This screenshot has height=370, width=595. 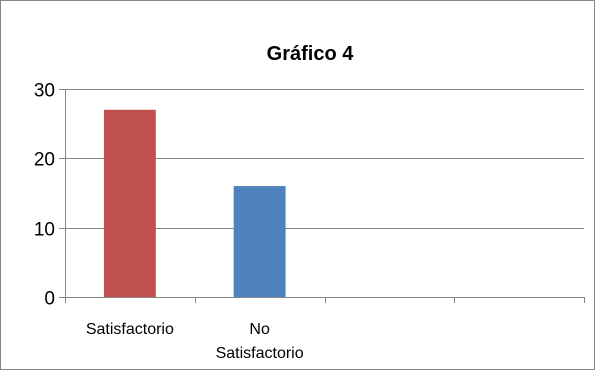 What do you see at coordinates (49, 299) in the screenshot?
I see `y-tick-label: 0` at bounding box center [49, 299].